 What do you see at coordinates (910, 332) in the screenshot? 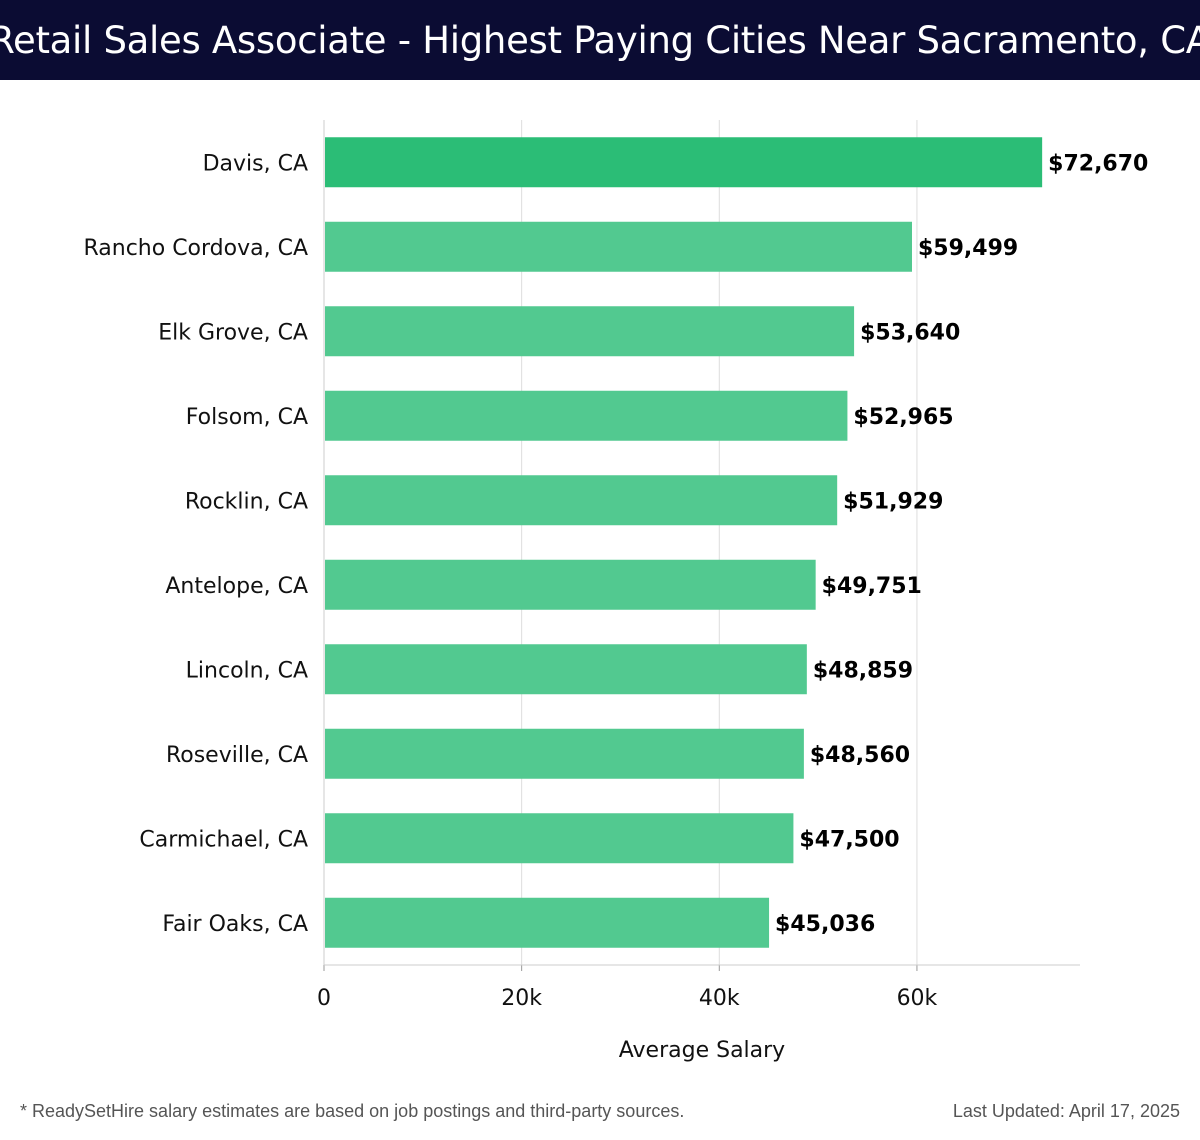
I see `value-label: $53,640` at bounding box center [910, 332].